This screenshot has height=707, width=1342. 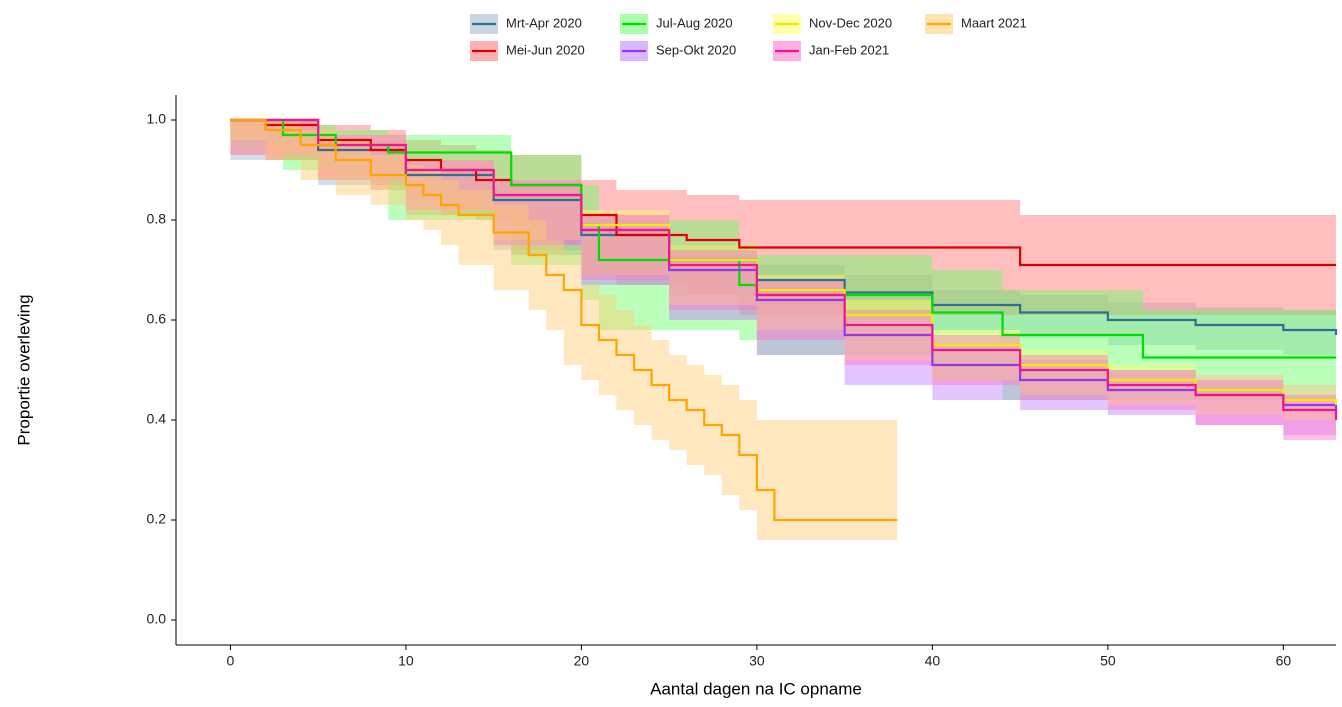 I want to click on x-tick-label: 20, so click(x=582, y=661).